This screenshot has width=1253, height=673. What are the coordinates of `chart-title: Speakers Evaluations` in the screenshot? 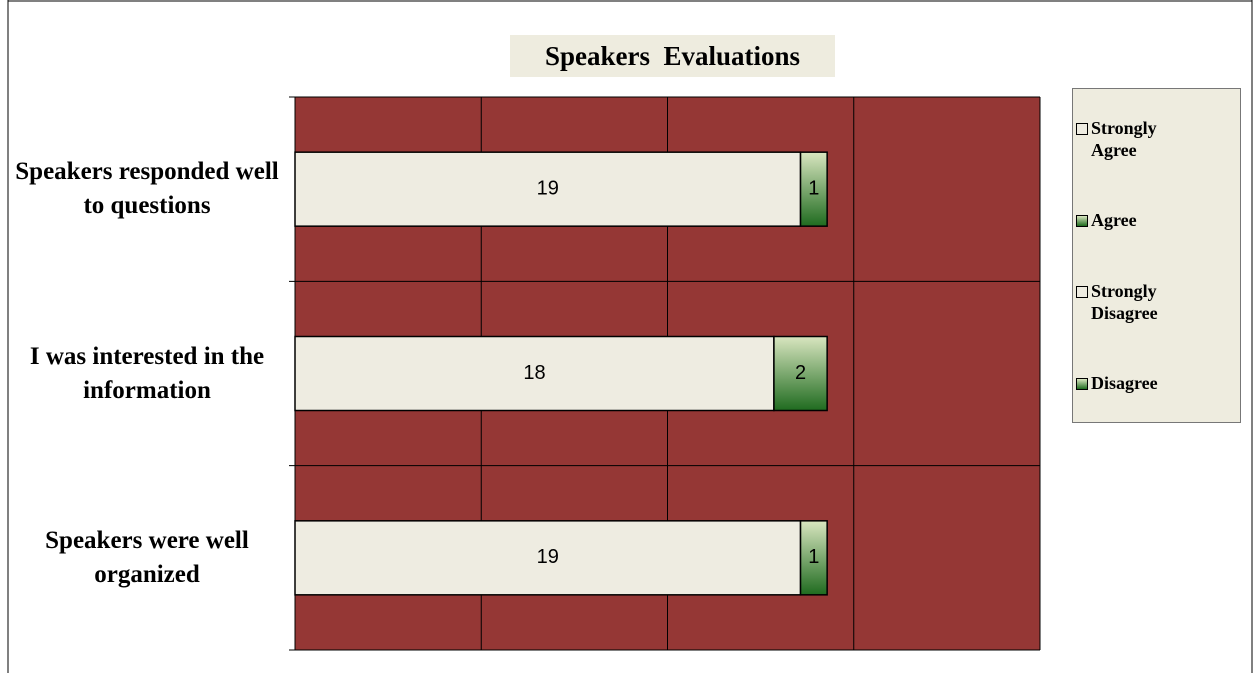 It's located at (672, 56).